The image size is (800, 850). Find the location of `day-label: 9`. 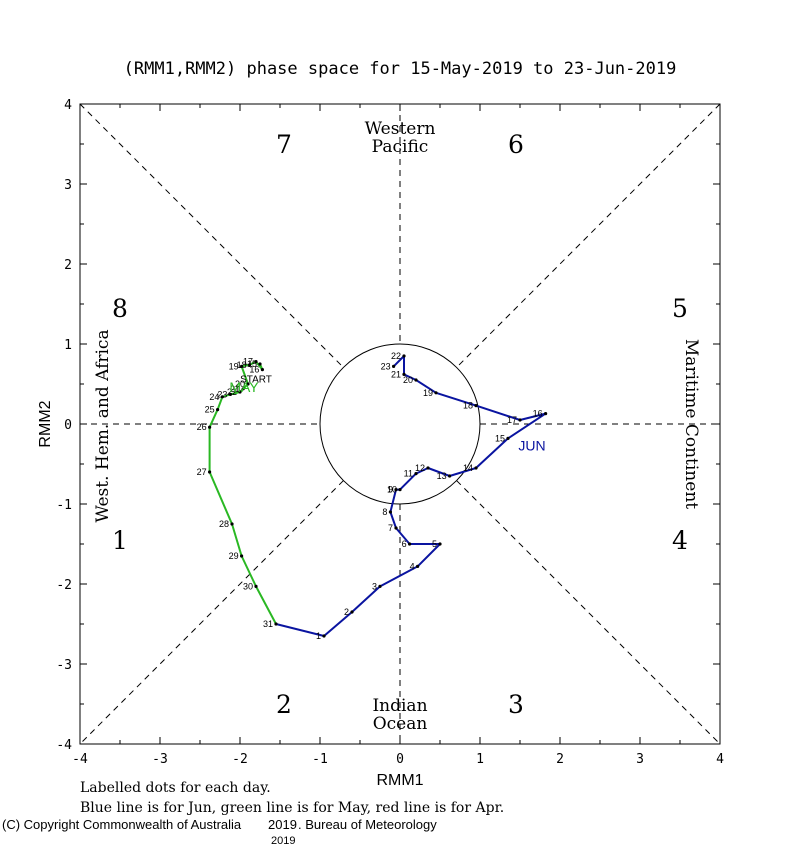

day-label: 9 is located at coordinates (390, 490).